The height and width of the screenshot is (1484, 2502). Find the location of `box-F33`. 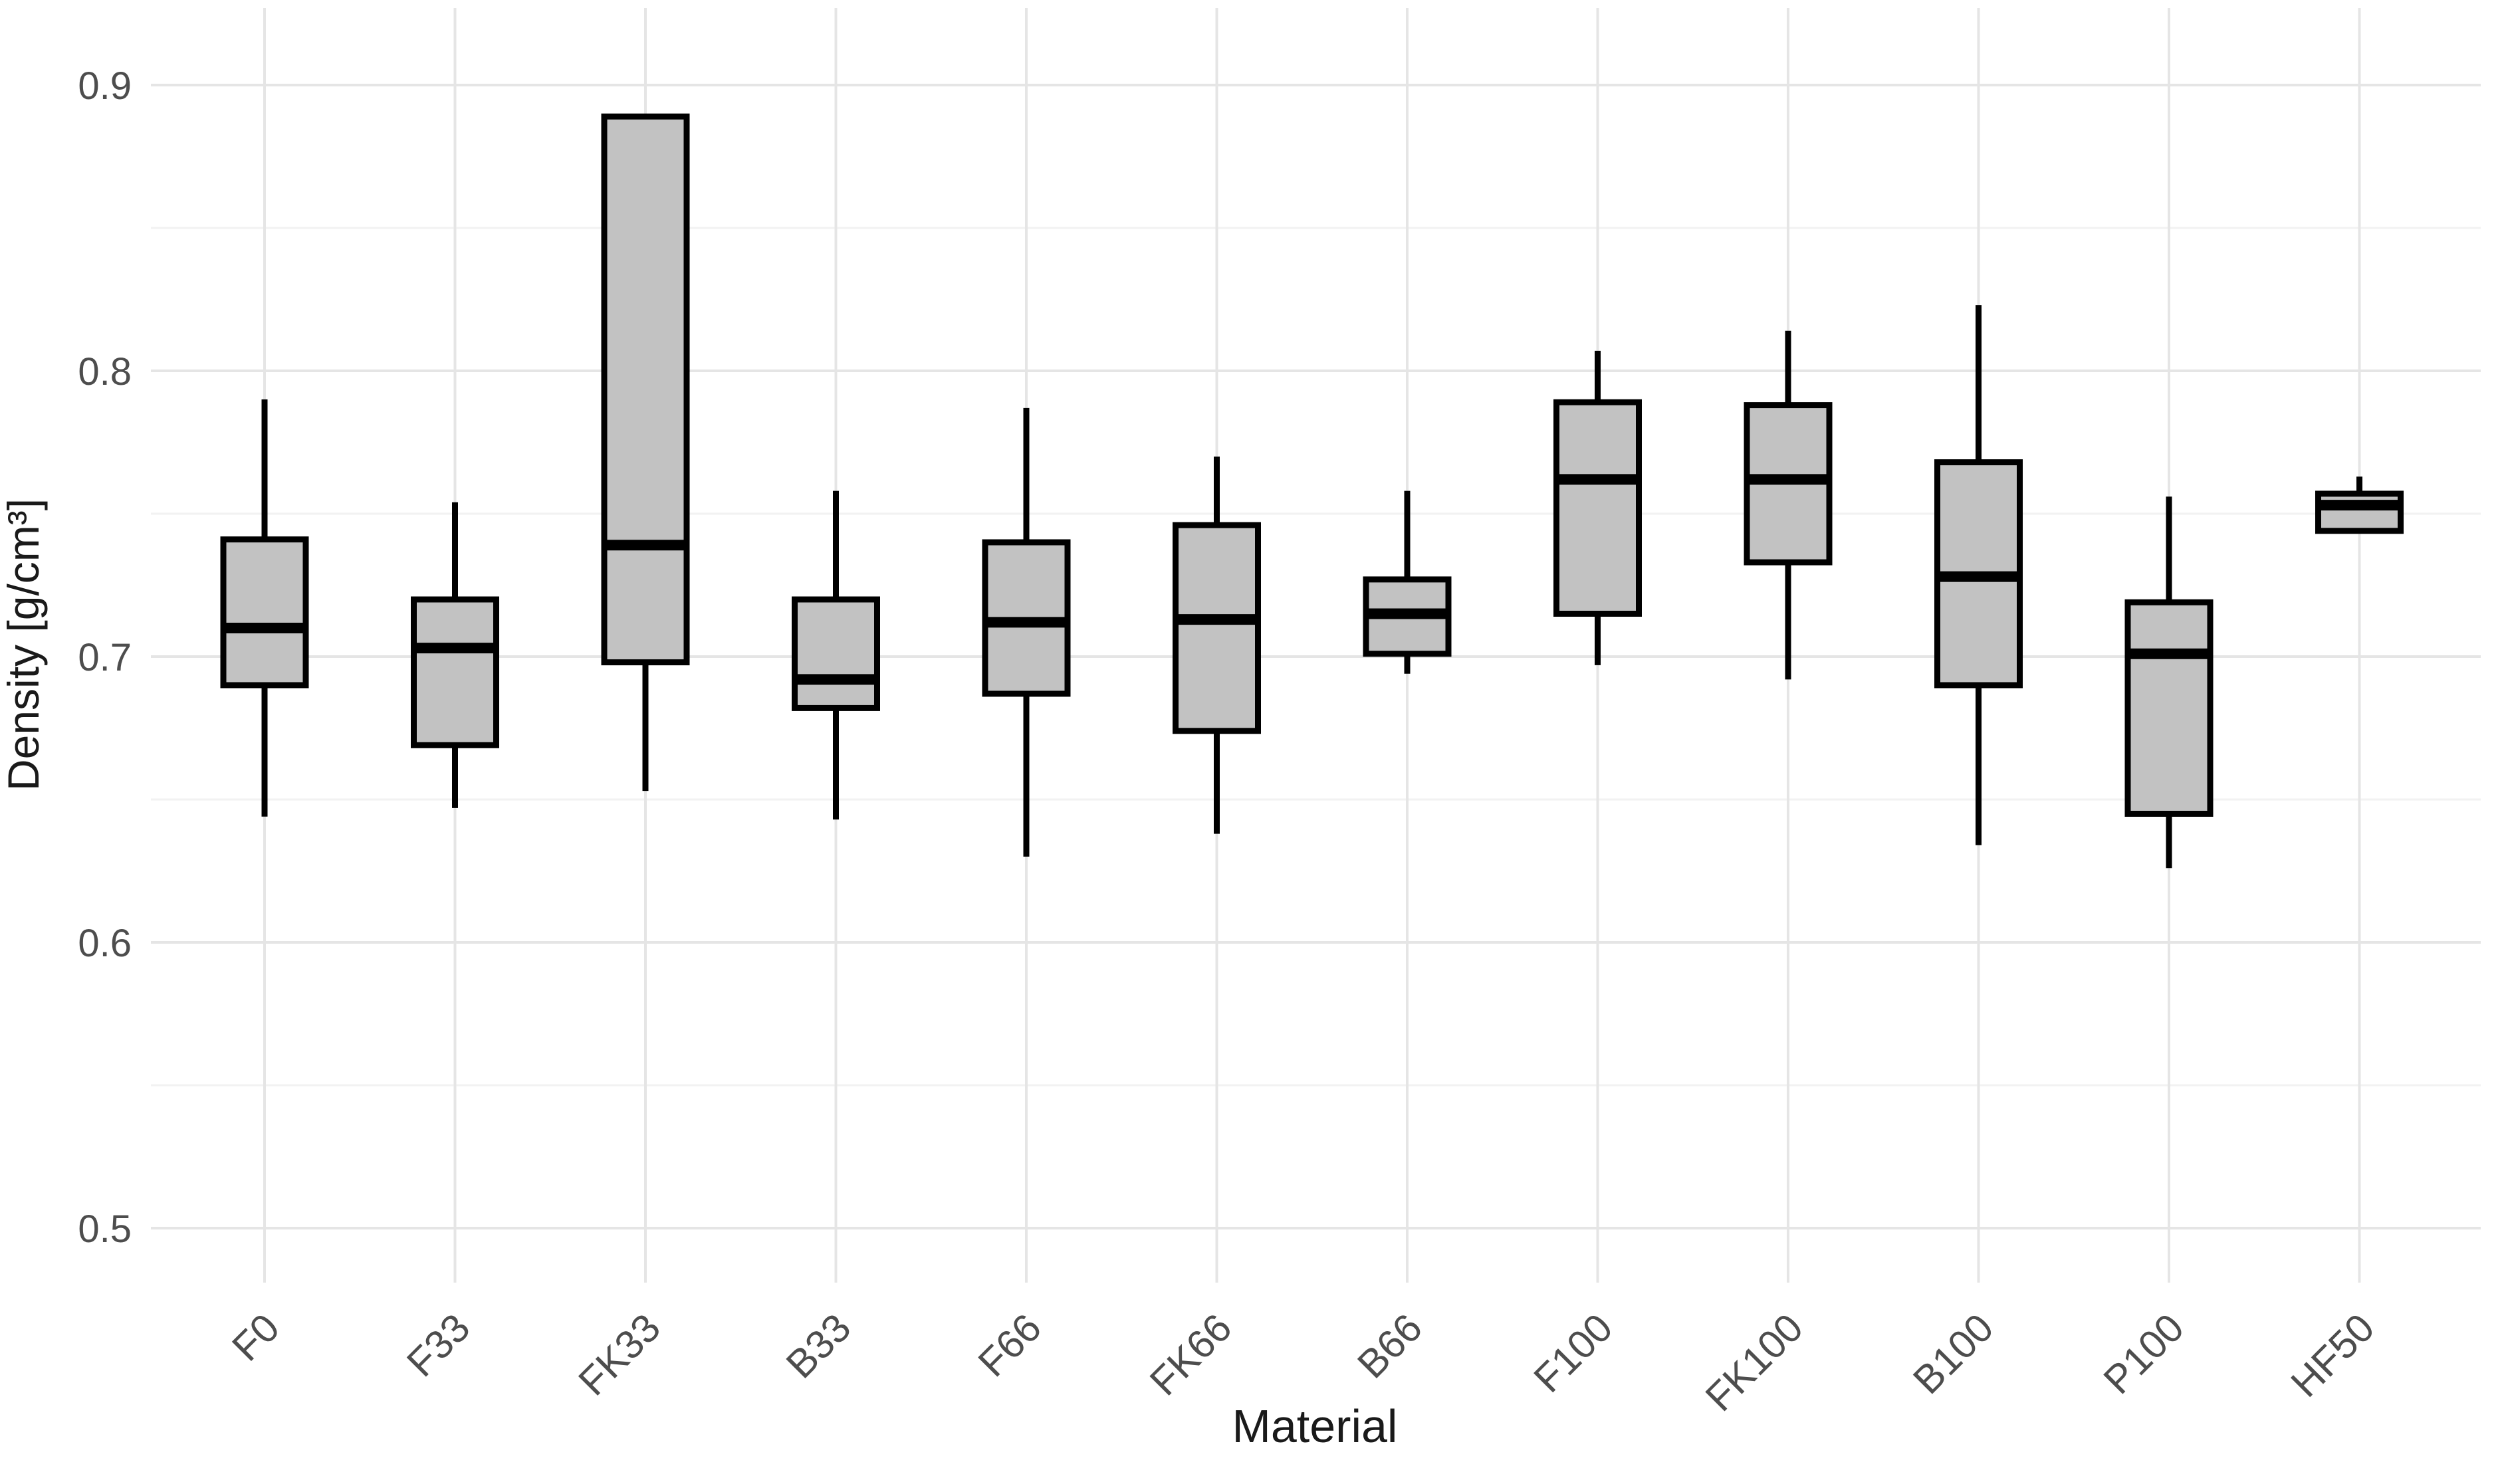

box-F33 is located at coordinates (455, 672).